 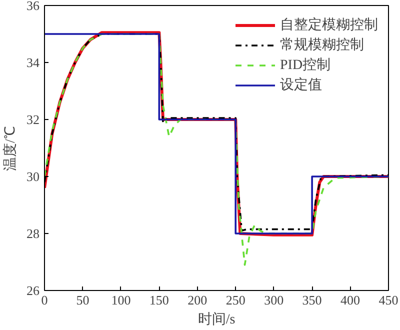 I want to click on x-tick-label: 200, so click(x=198, y=300).